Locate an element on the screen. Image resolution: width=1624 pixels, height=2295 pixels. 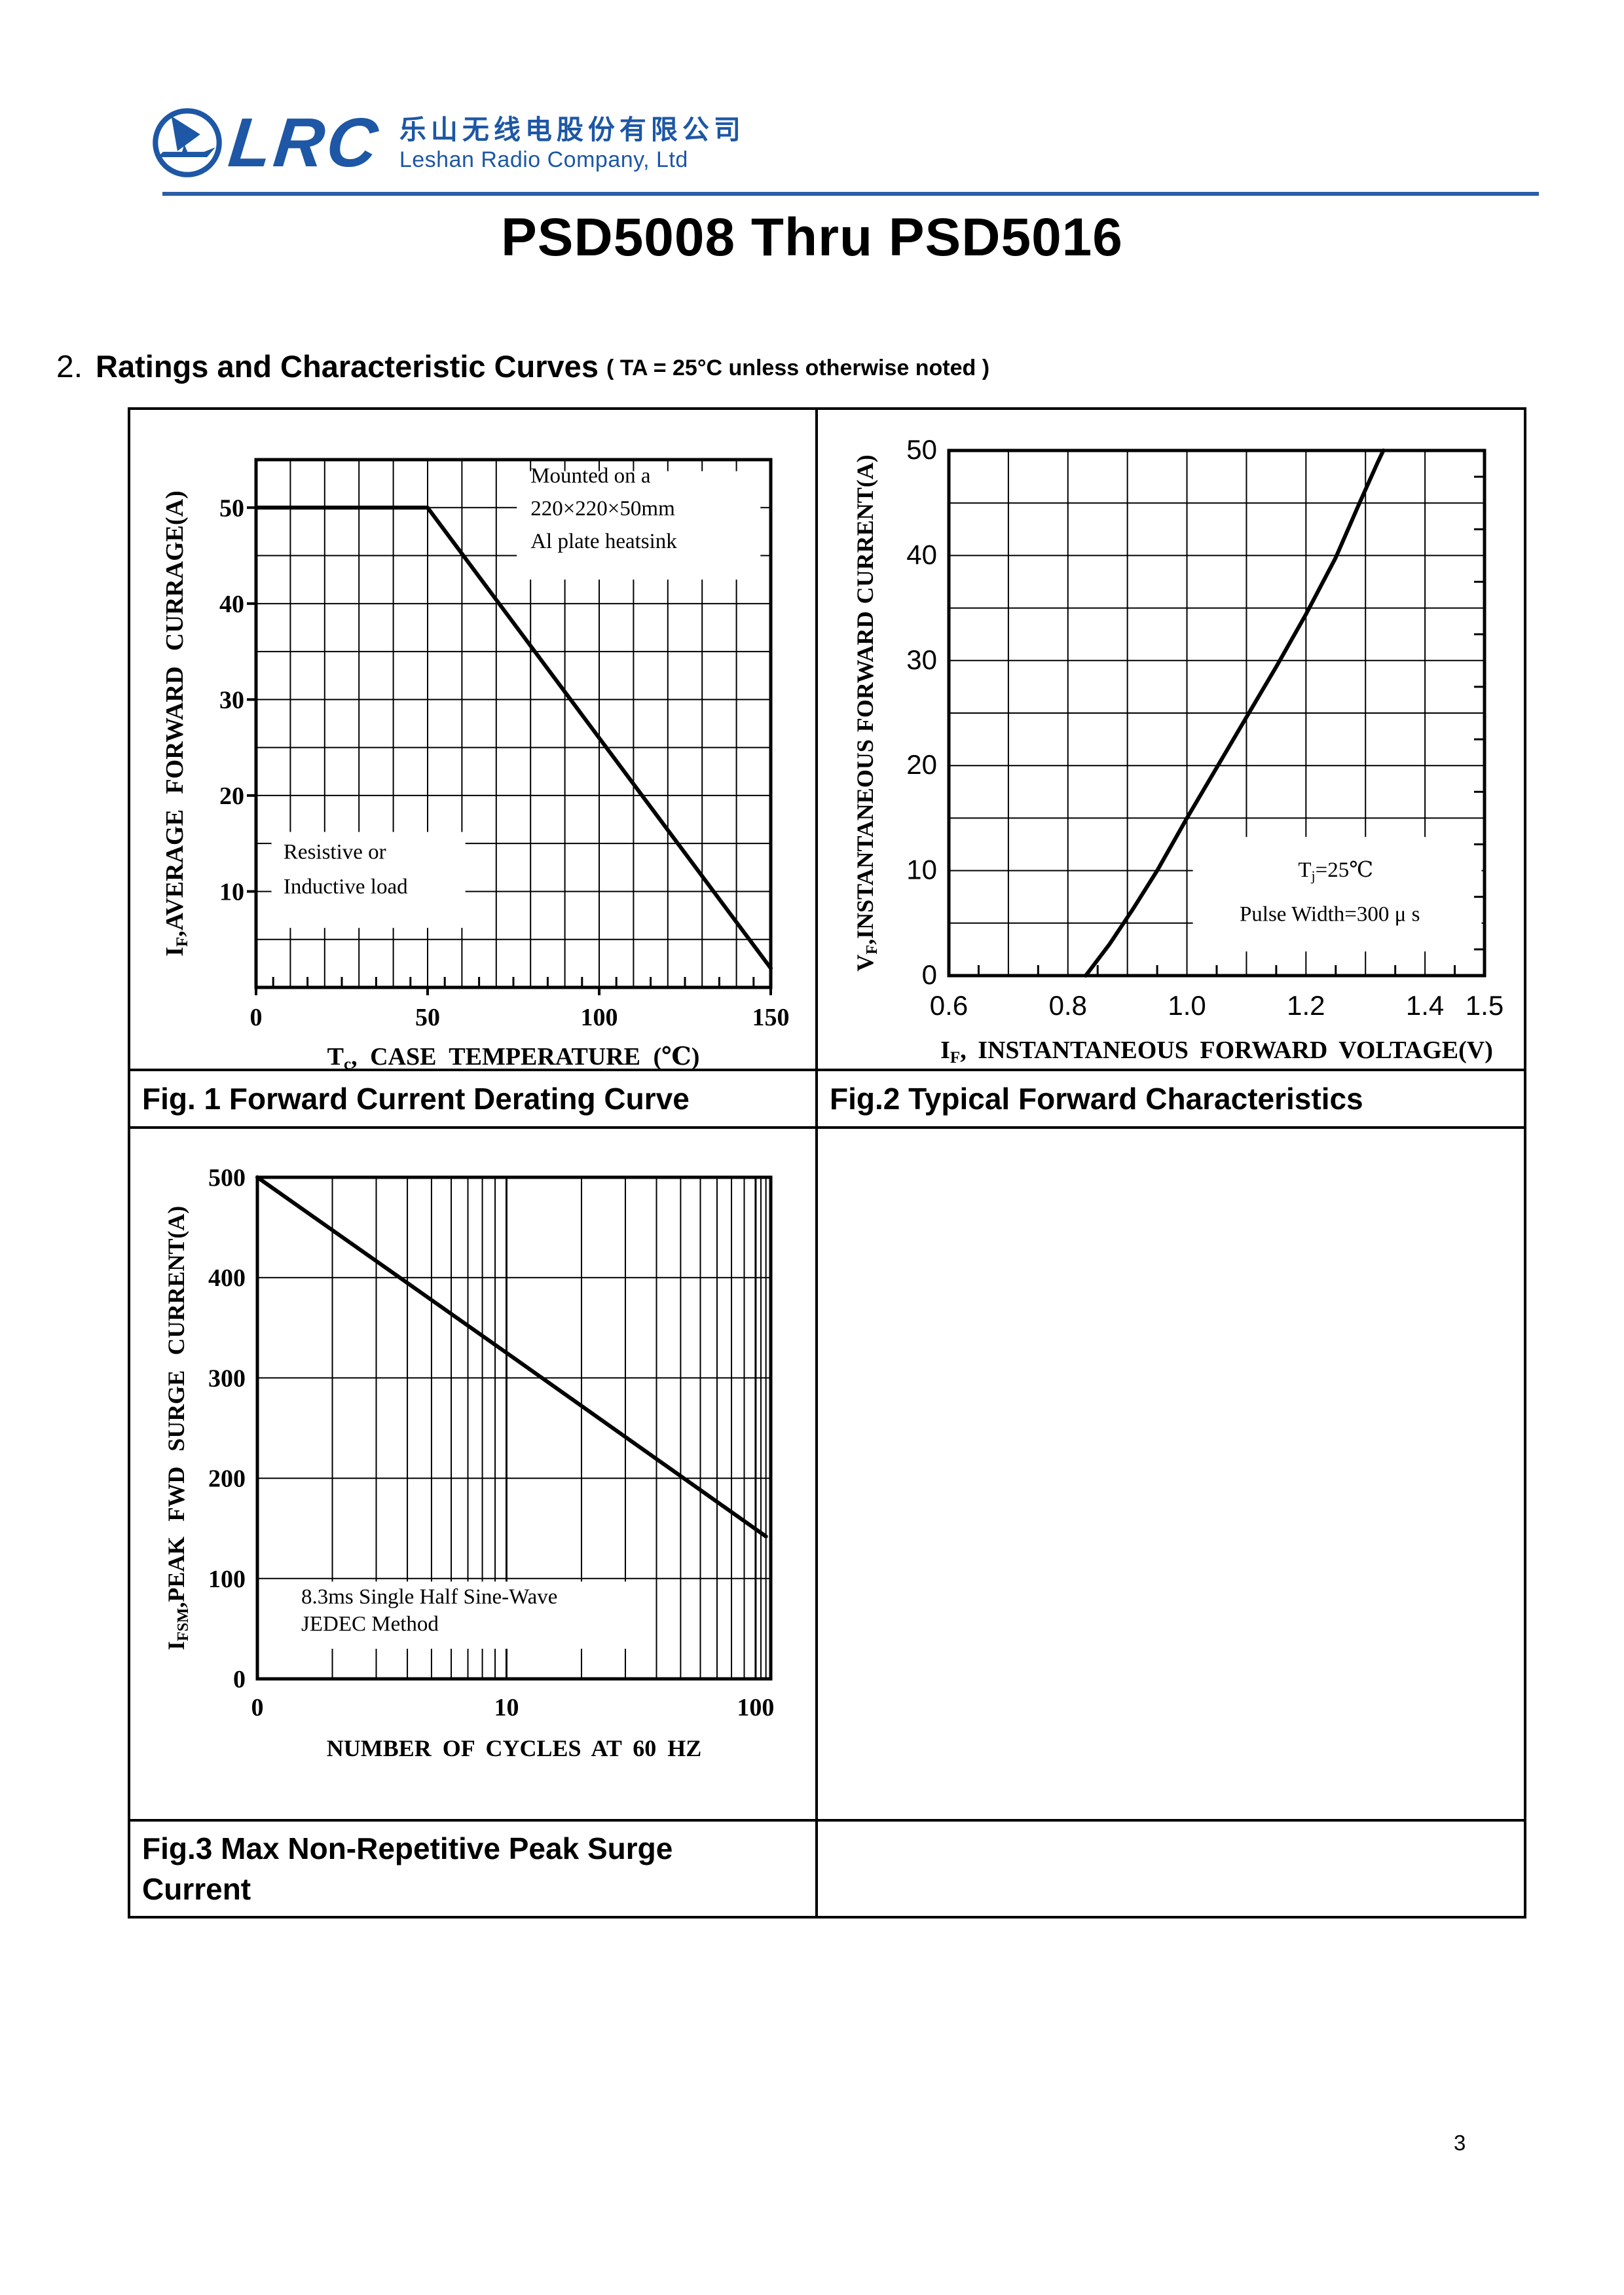
fig2-caption: Fig.2 Typical Forward Characteristics is located at coordinates (1171, 1097).